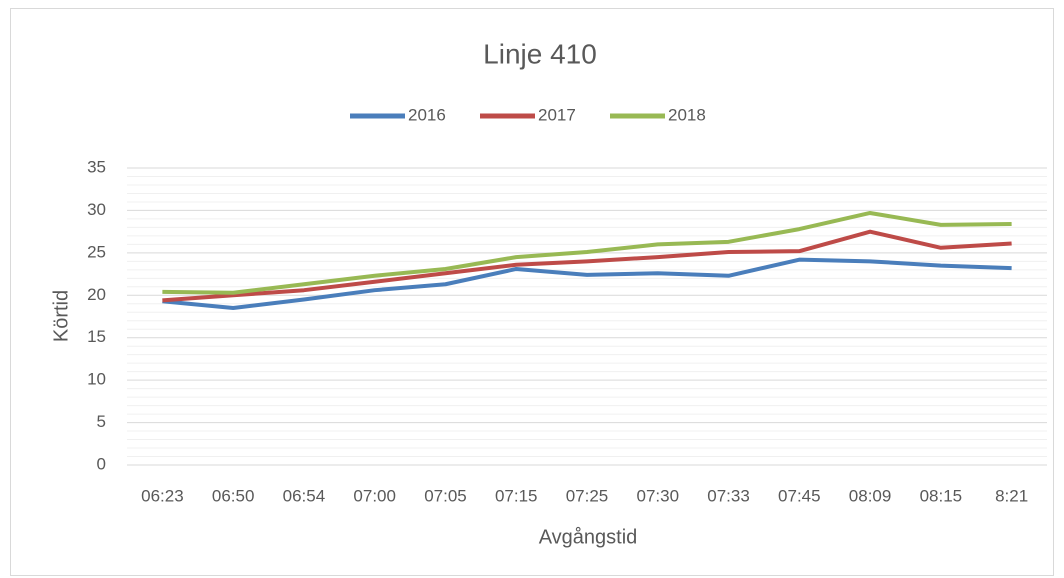 Image resolution: width=1064 pixels, height=578 pixels. I want to click on y-tick-label: 35, so click(96, 166).